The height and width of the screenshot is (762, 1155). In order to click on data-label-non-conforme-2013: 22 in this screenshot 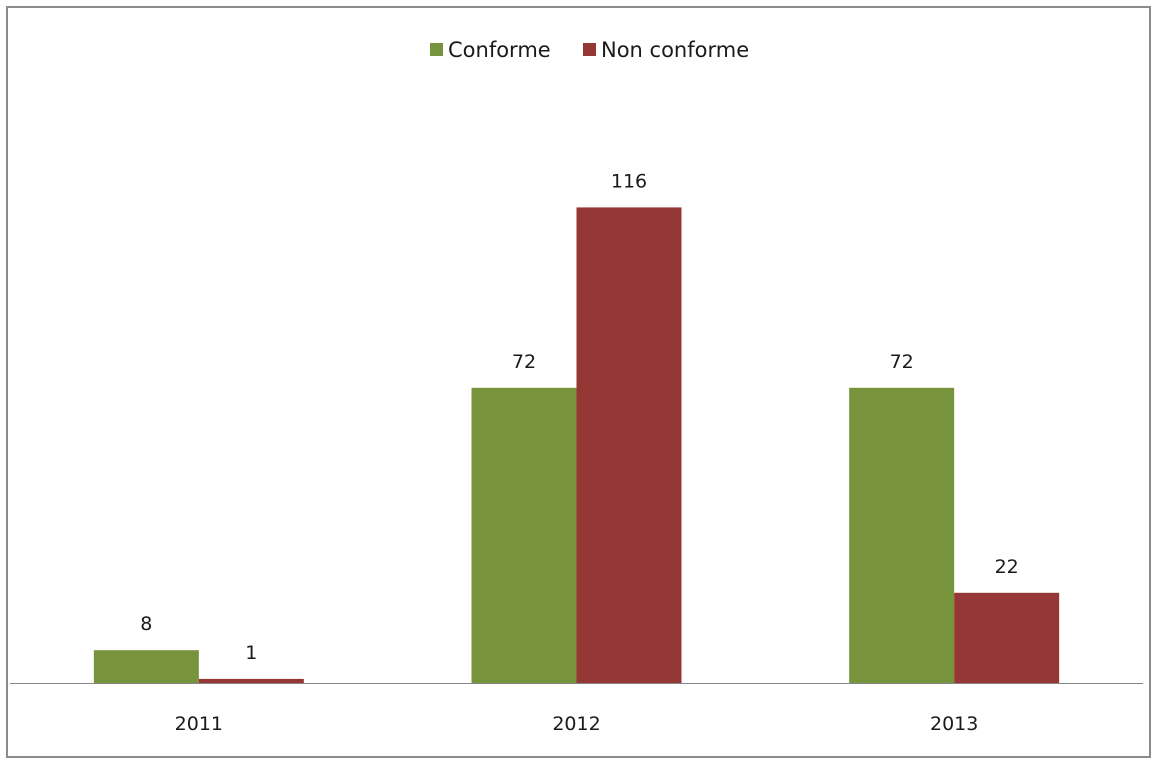, I will do `click(1007, 567)`.